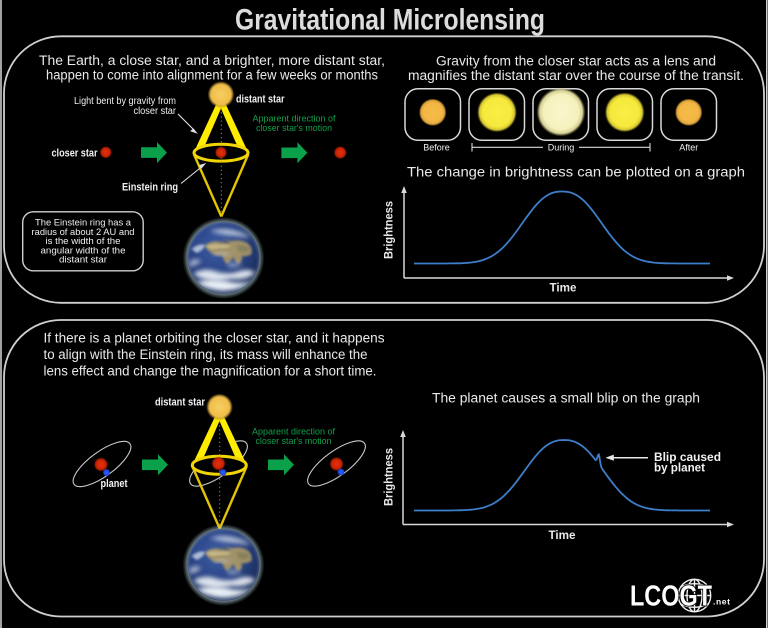 This screenshot has height=628, width=768. What do you see at coordinates (83, 232) in the screenshot?
I see `svg-text: radius of about 2 AU and` at bounding box center [83, 232].